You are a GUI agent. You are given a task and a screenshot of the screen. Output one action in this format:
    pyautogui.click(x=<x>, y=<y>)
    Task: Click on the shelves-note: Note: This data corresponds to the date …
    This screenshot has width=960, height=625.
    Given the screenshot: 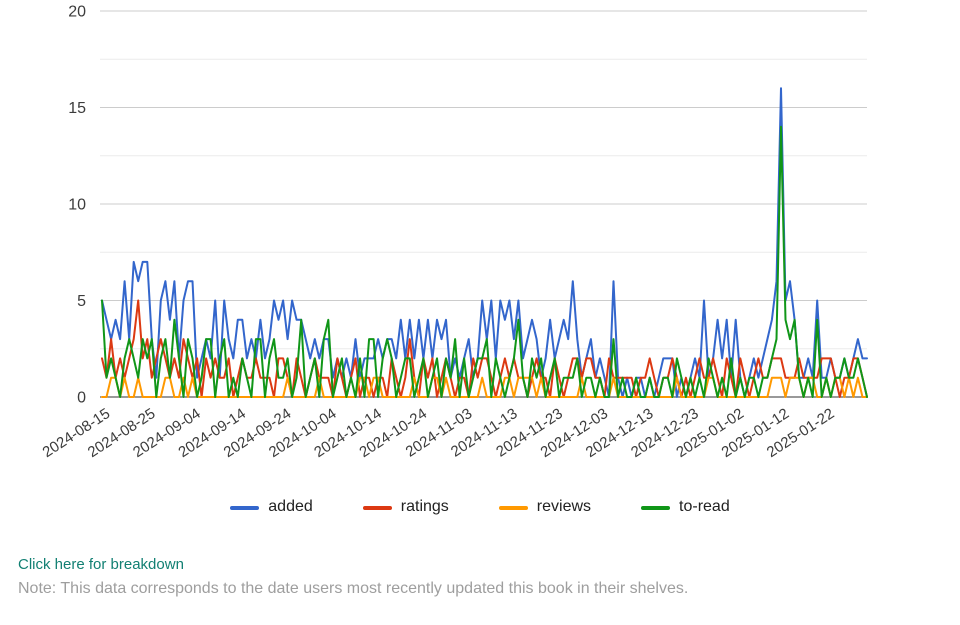 What is the action you would take?
    pyautogui.click(x=353, y=588)
    